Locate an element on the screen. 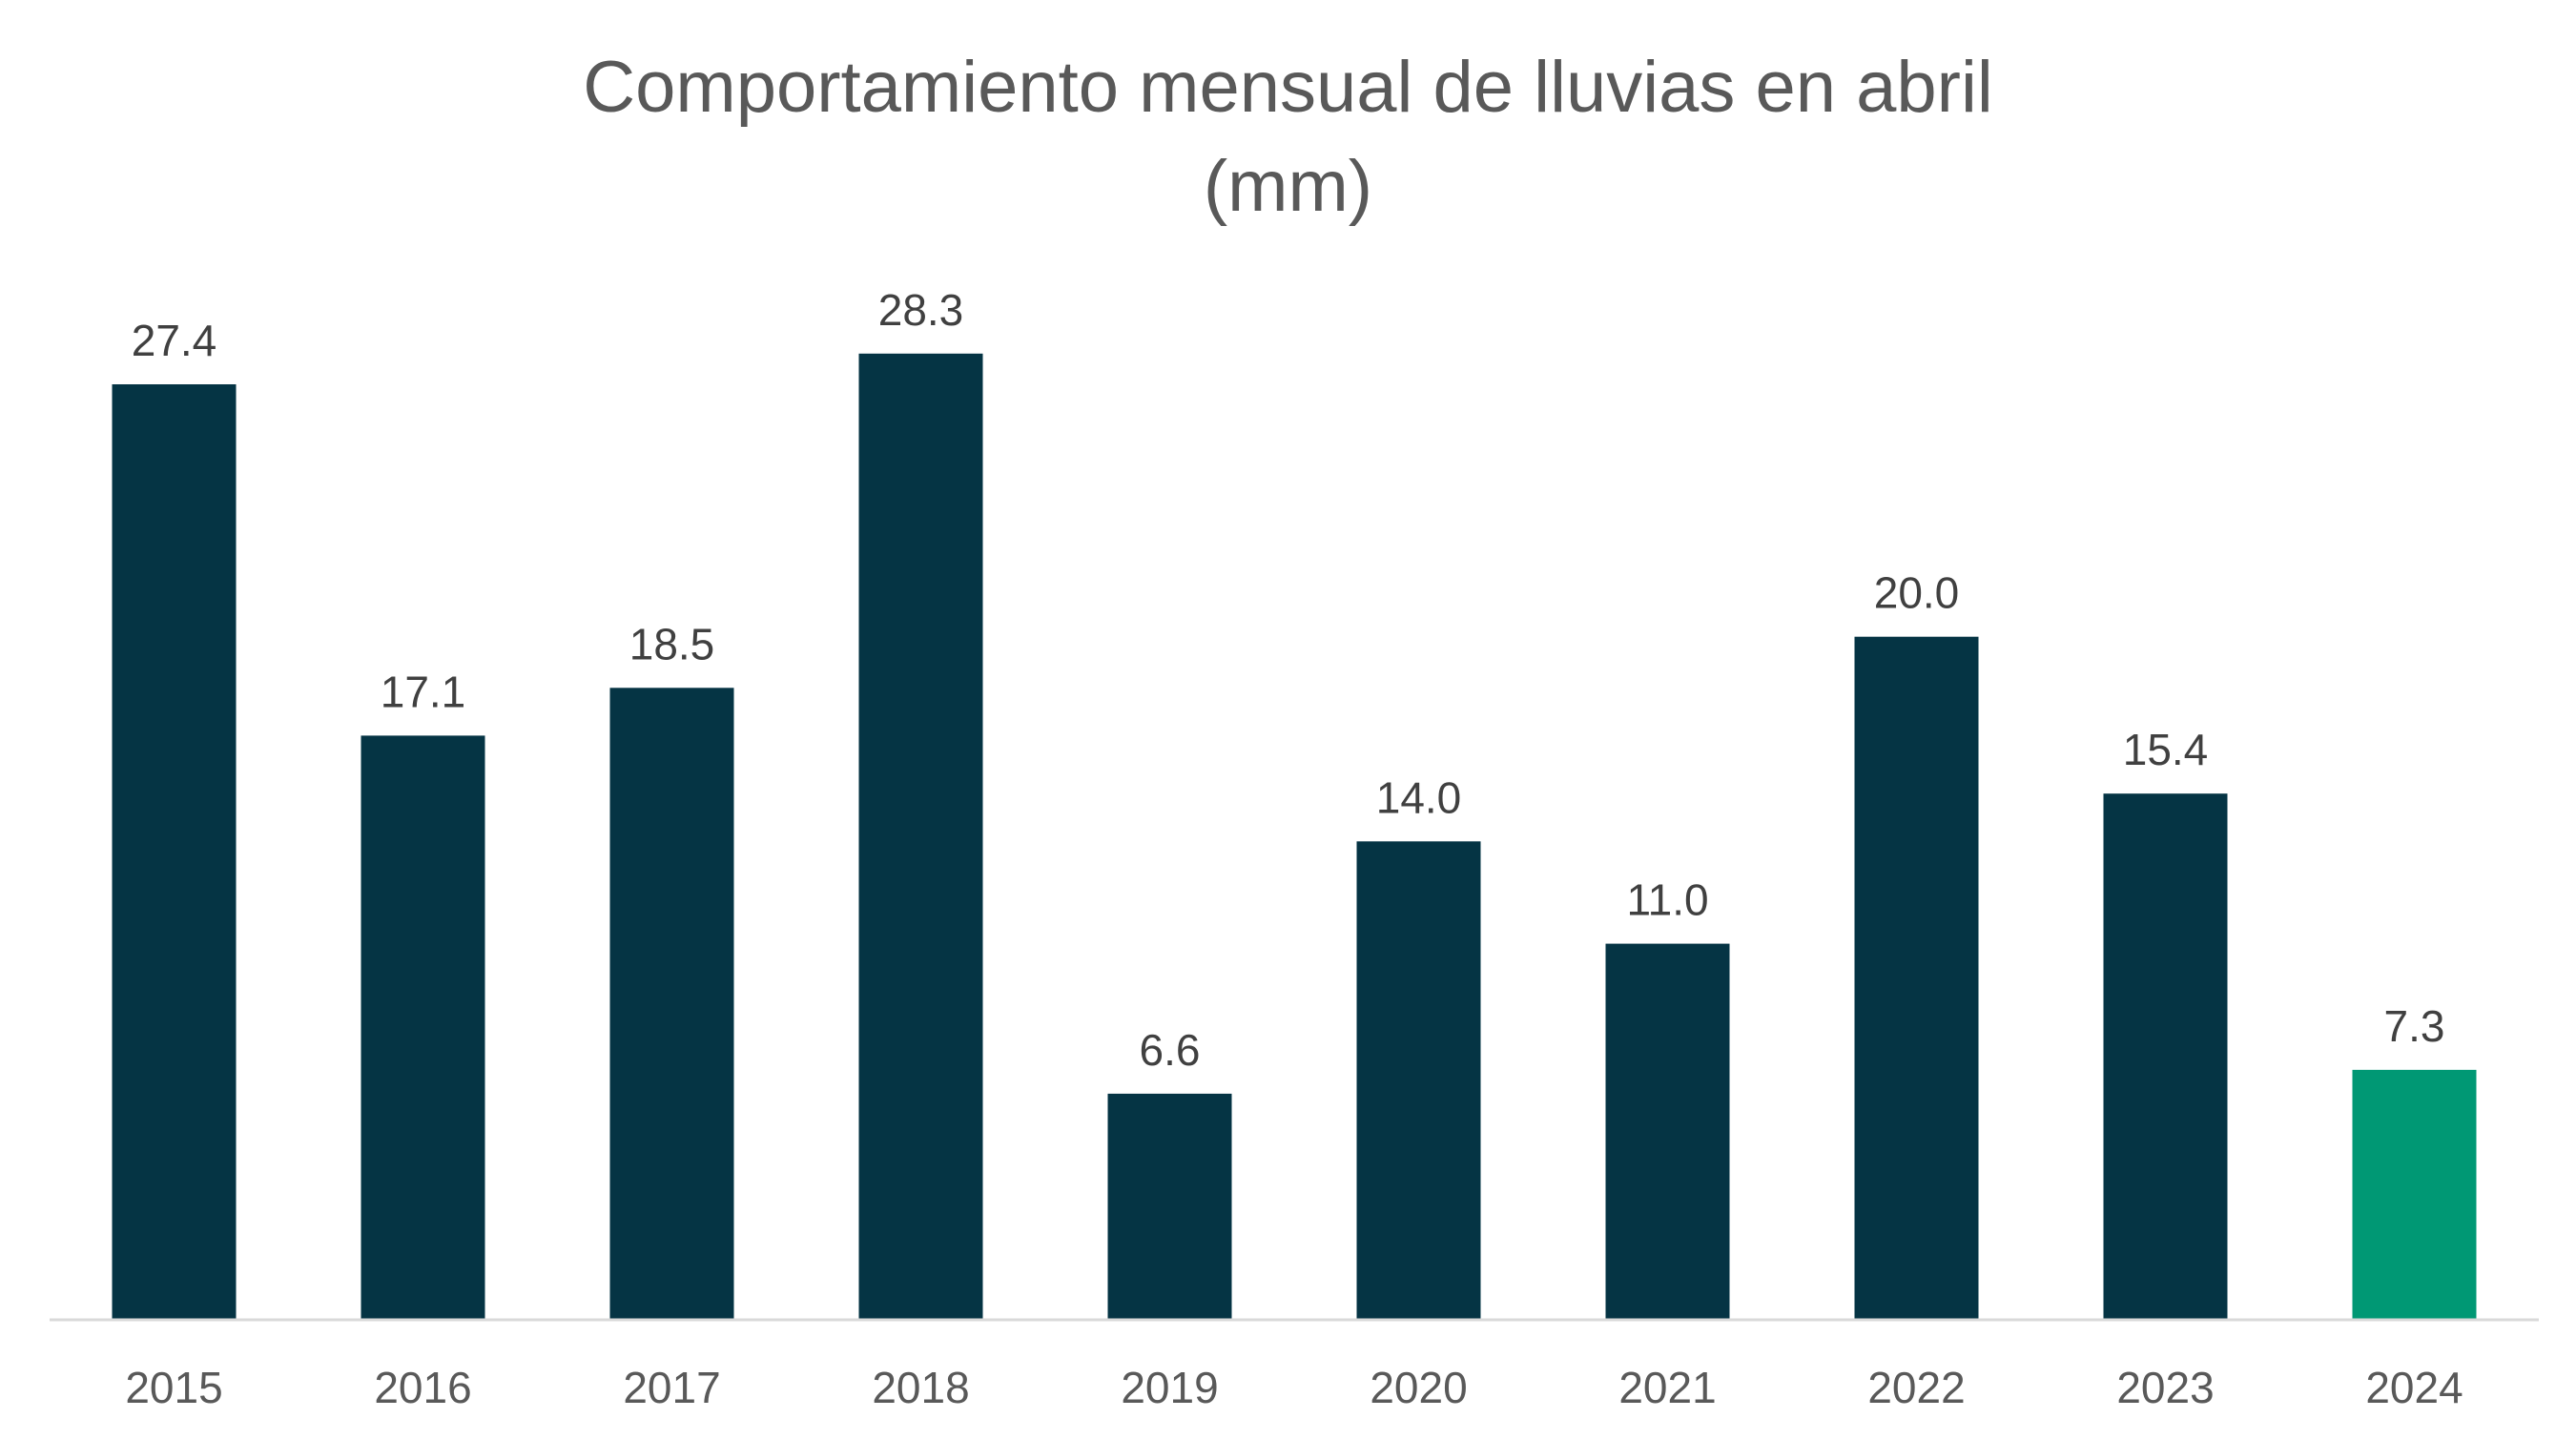 This screenshot has height=1439, width=2576. data-label-2016: 17.1 is located at coordinates (423, 691).